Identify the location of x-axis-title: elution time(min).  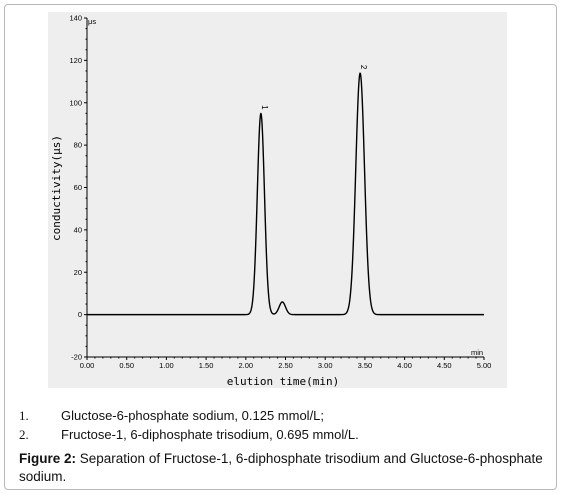
(283, 381).